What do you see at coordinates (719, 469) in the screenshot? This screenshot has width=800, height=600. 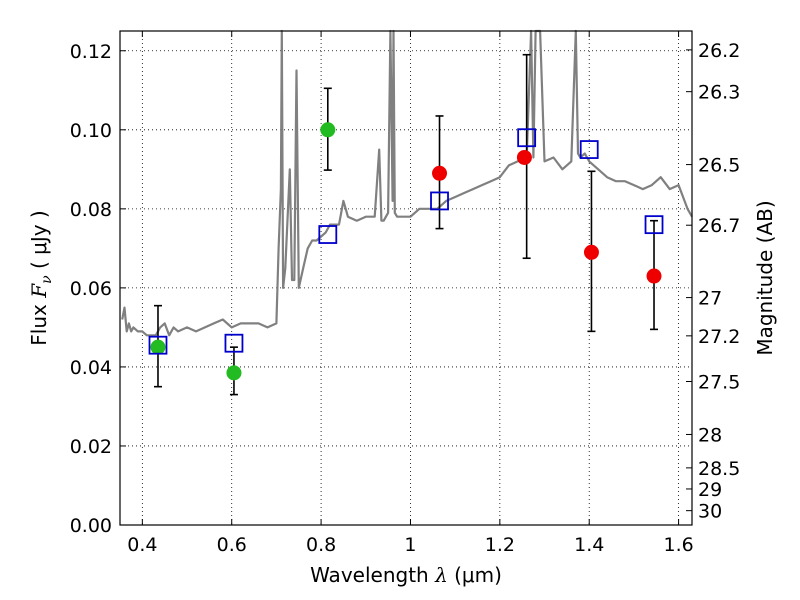 I see `magnitude-tick-label: 28.5` at bounding box center [719, 469].